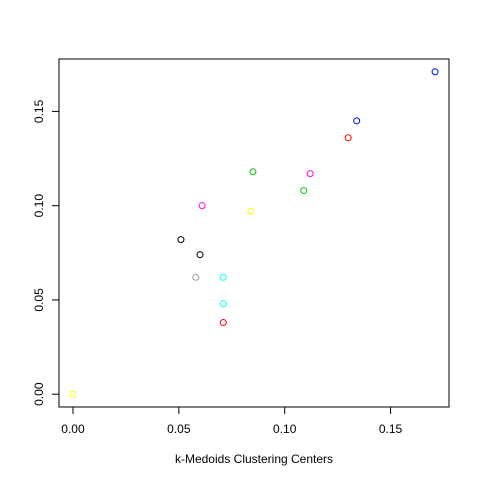  What do you see at coordinates (254, 459) in the screenshot?
I see `x-axis-title: k-Medoids Clustering Centers` at bounding box center [254, 459].